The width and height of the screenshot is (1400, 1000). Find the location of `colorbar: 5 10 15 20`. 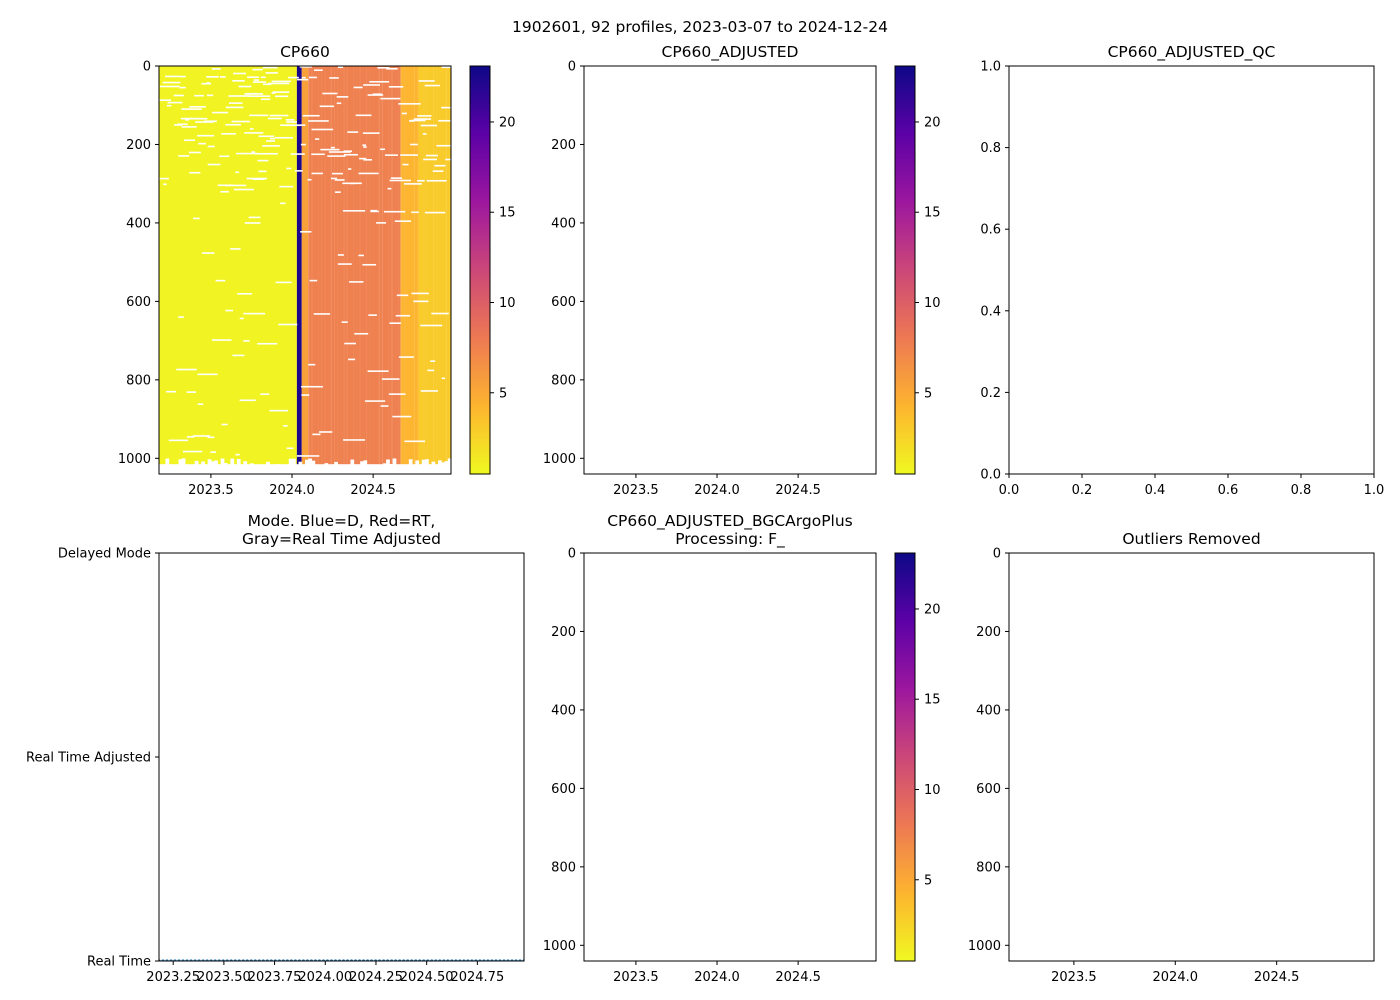

colorbar: 5 10 15 20 is located at coordinates (917, 270).